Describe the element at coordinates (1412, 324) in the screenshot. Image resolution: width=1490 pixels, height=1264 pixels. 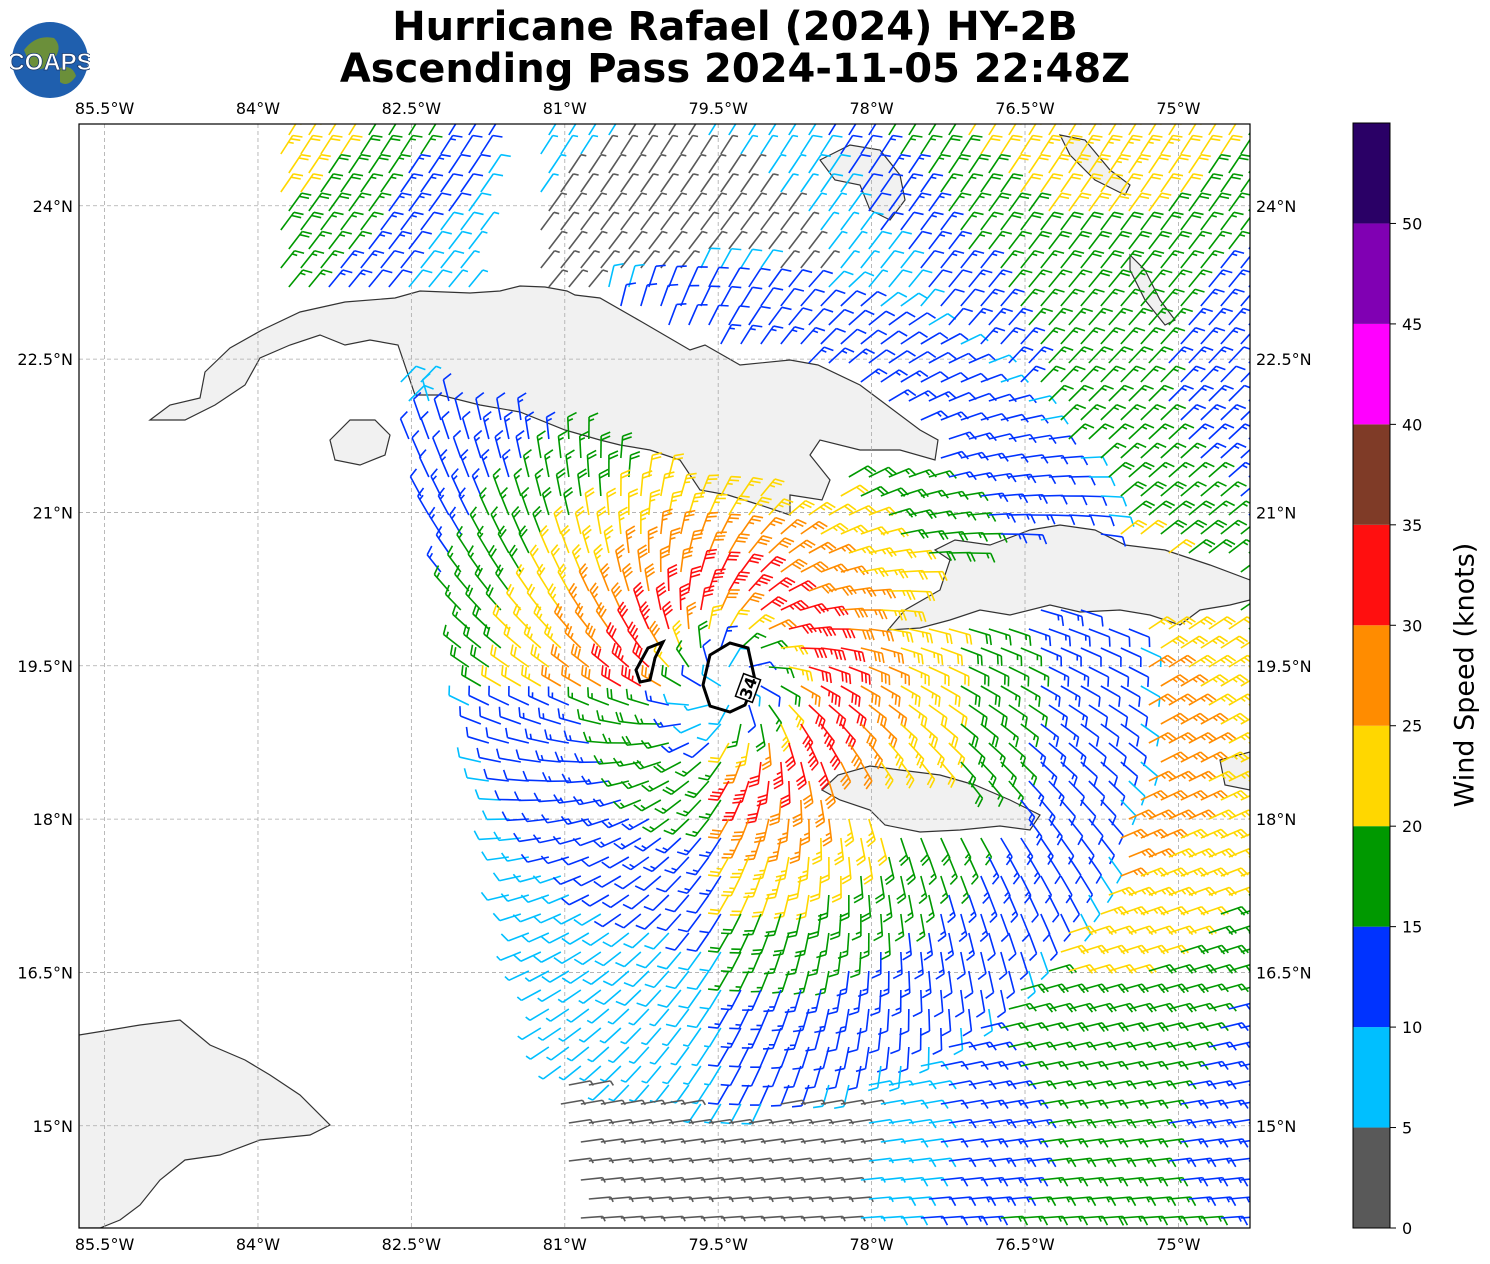
I see `colorbar-tick-label: 45` at that location.